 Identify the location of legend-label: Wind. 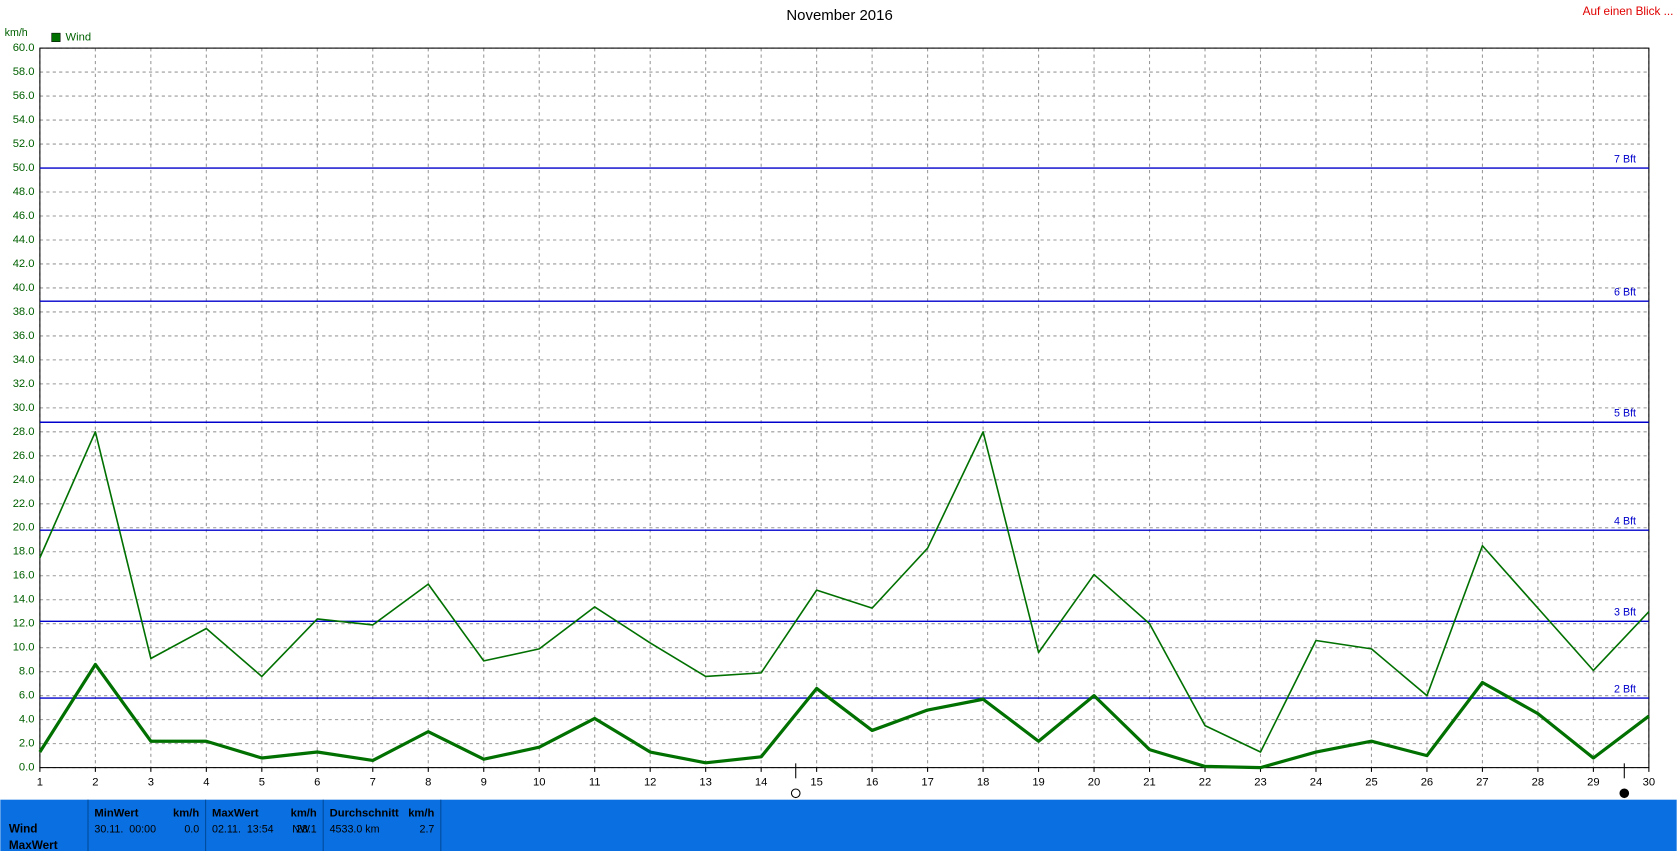
(79, 37).